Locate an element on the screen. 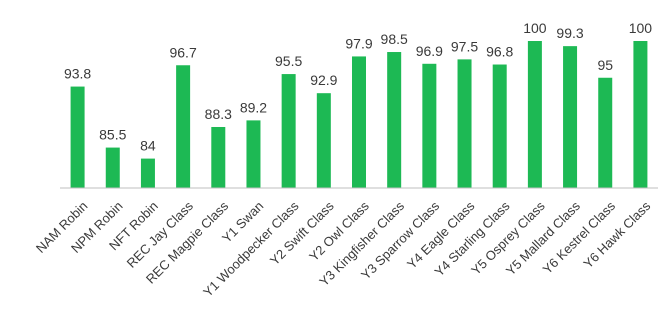  data-label: 92.9 is located at coordinates (323, 80).